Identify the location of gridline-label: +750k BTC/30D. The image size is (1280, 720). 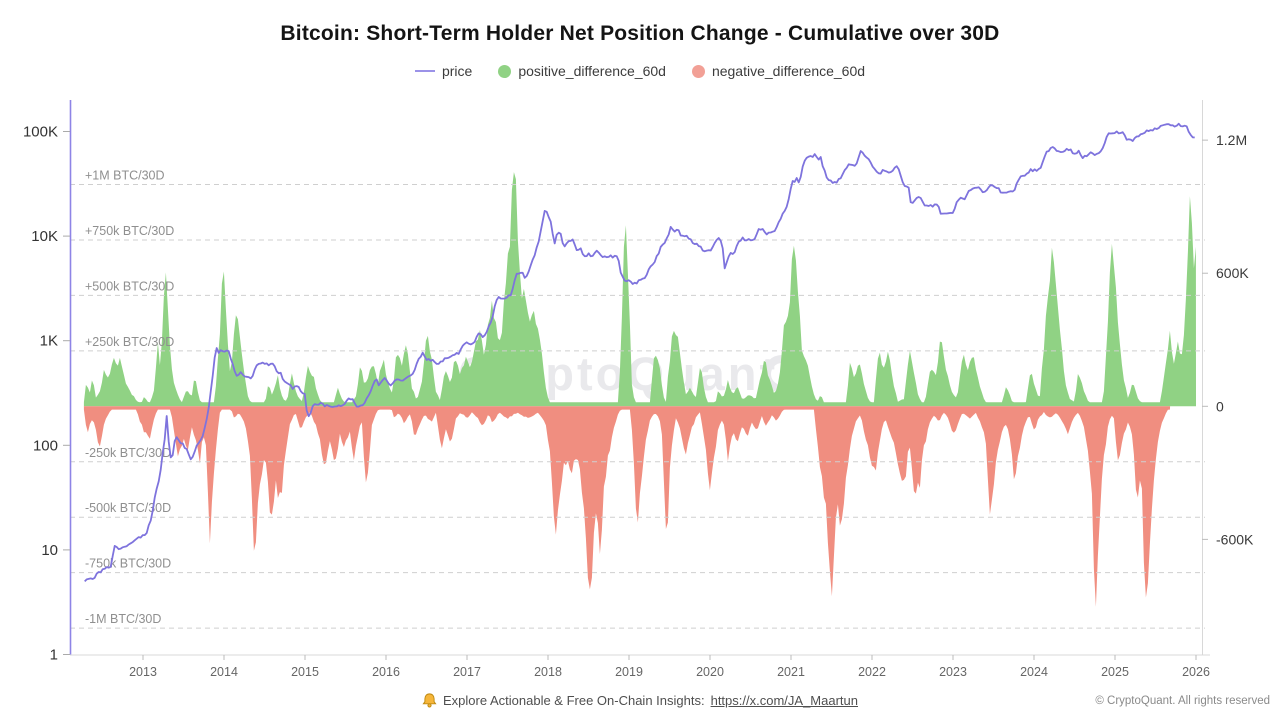
(129, 231).